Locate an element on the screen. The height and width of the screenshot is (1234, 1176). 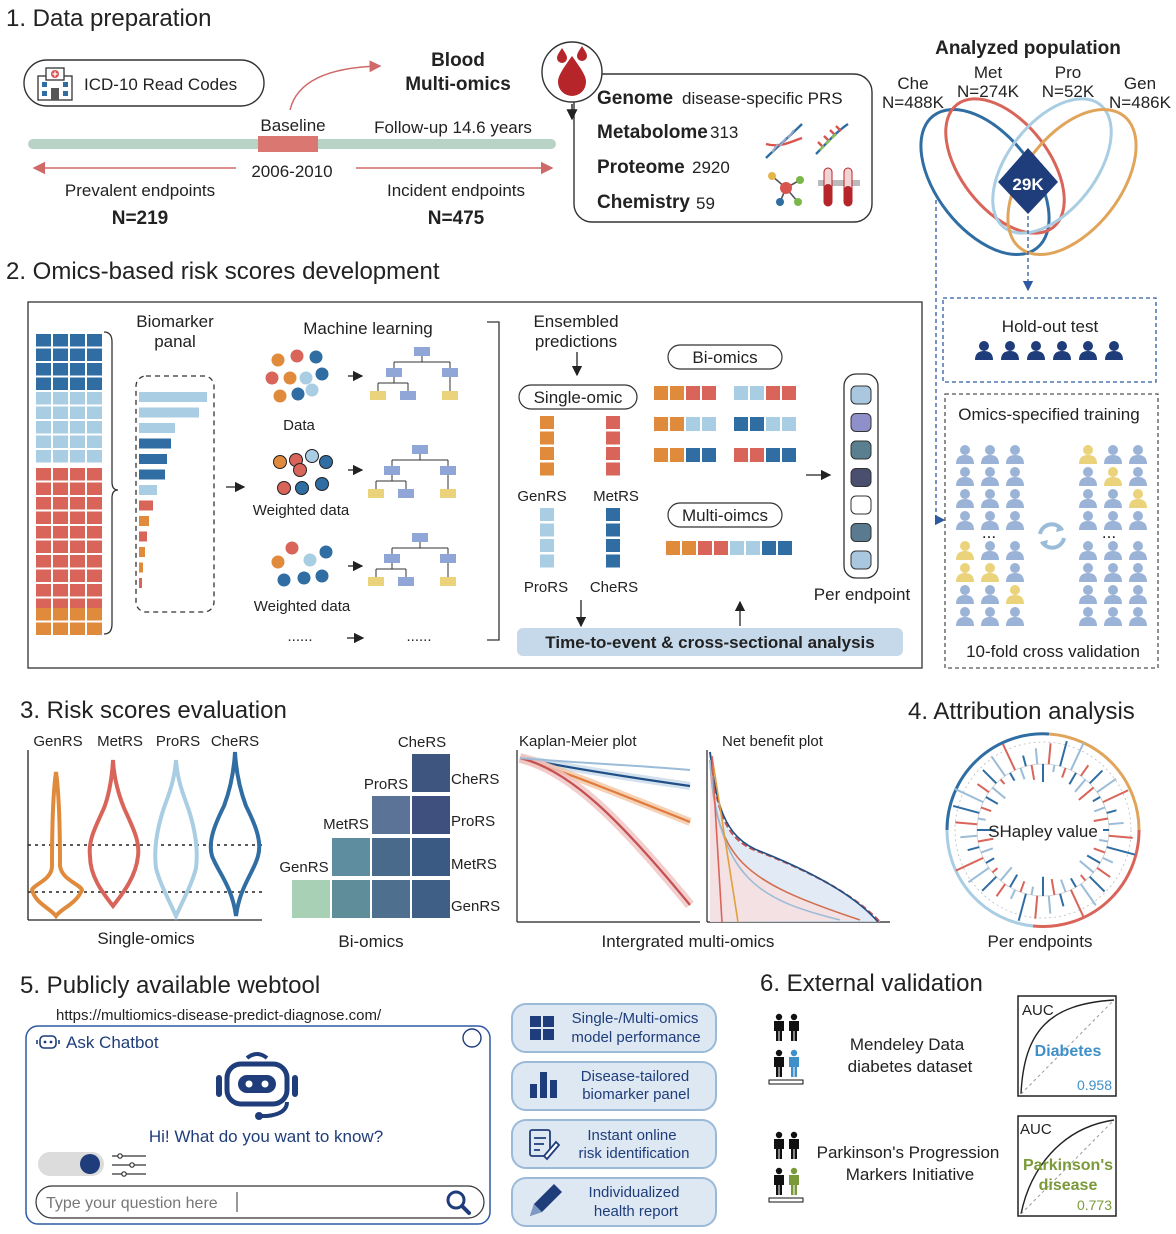
robot-icon is located at coordinates (257, 1086).